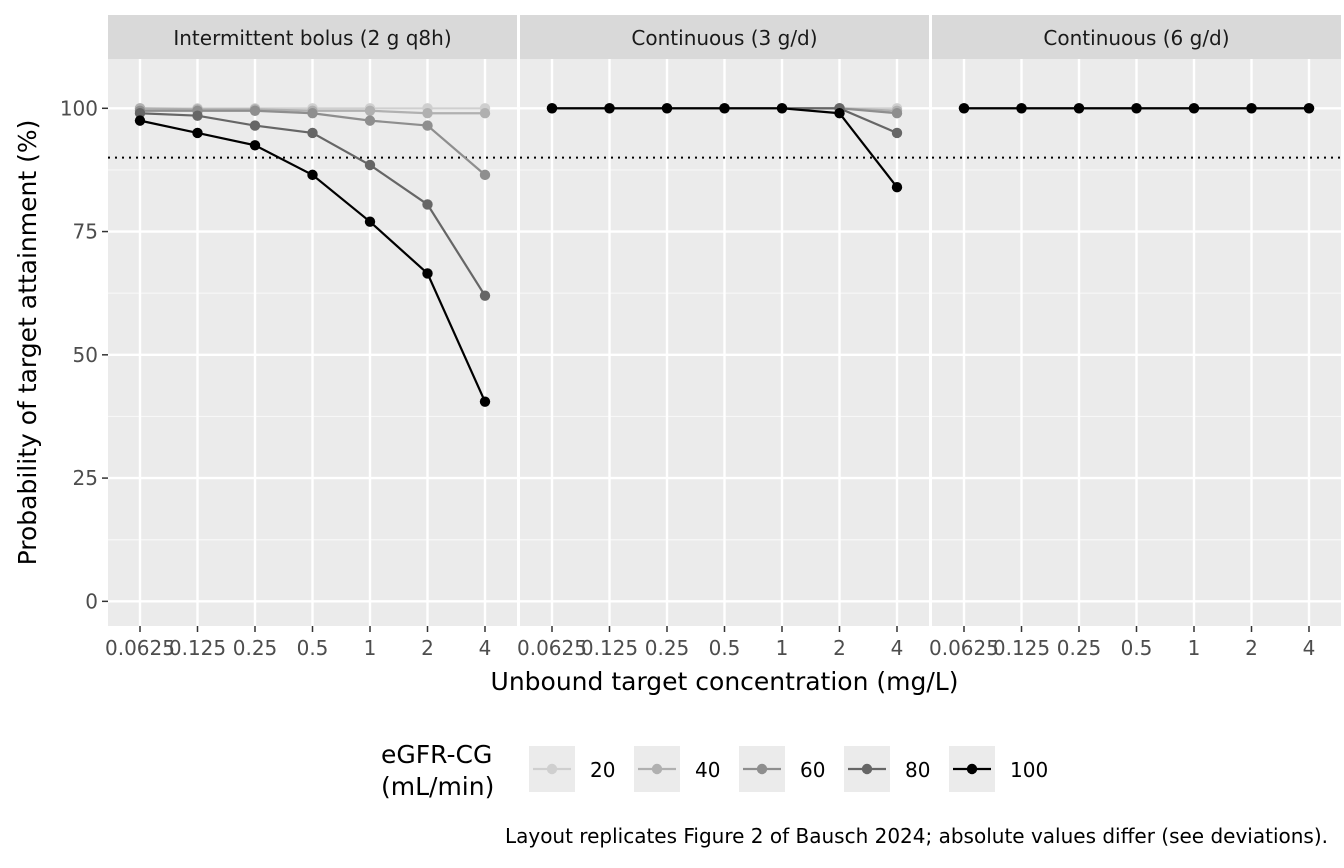 The image size is (1344, 868). What do you see at coordinates (707, 770) in the screenshot?
I see `legend-label: 40` at bounding box center [707, 770].